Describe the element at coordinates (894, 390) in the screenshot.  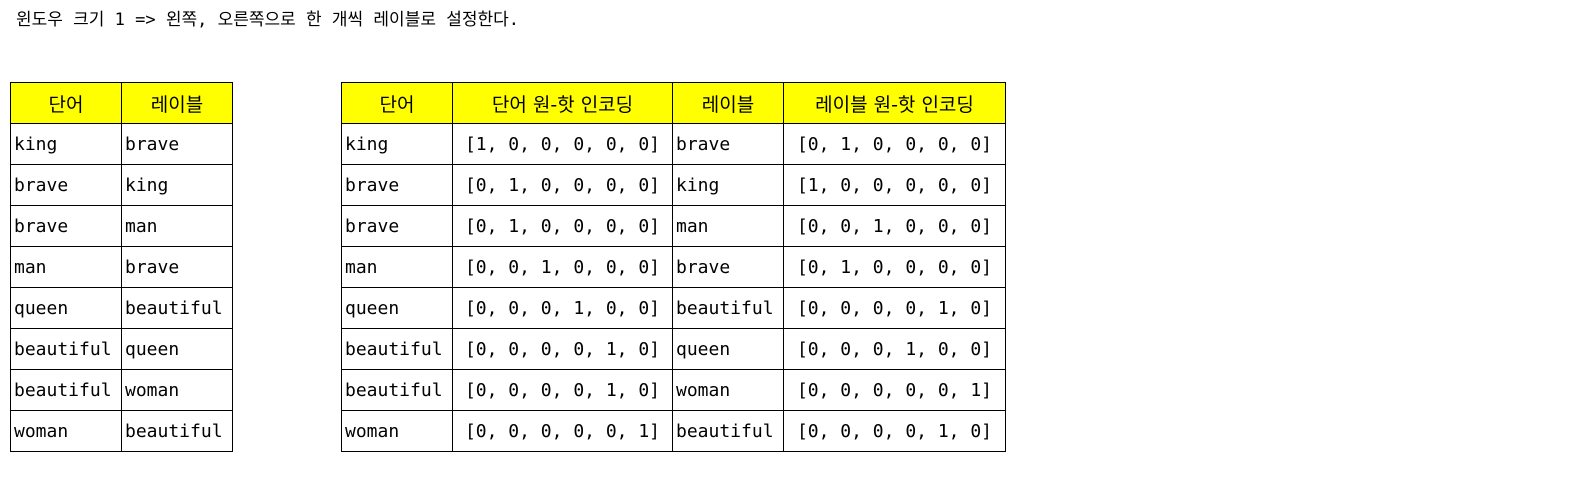
I see `cell-label-one-hot: [0, 0, 0, 0, 0, 1]` at that location.